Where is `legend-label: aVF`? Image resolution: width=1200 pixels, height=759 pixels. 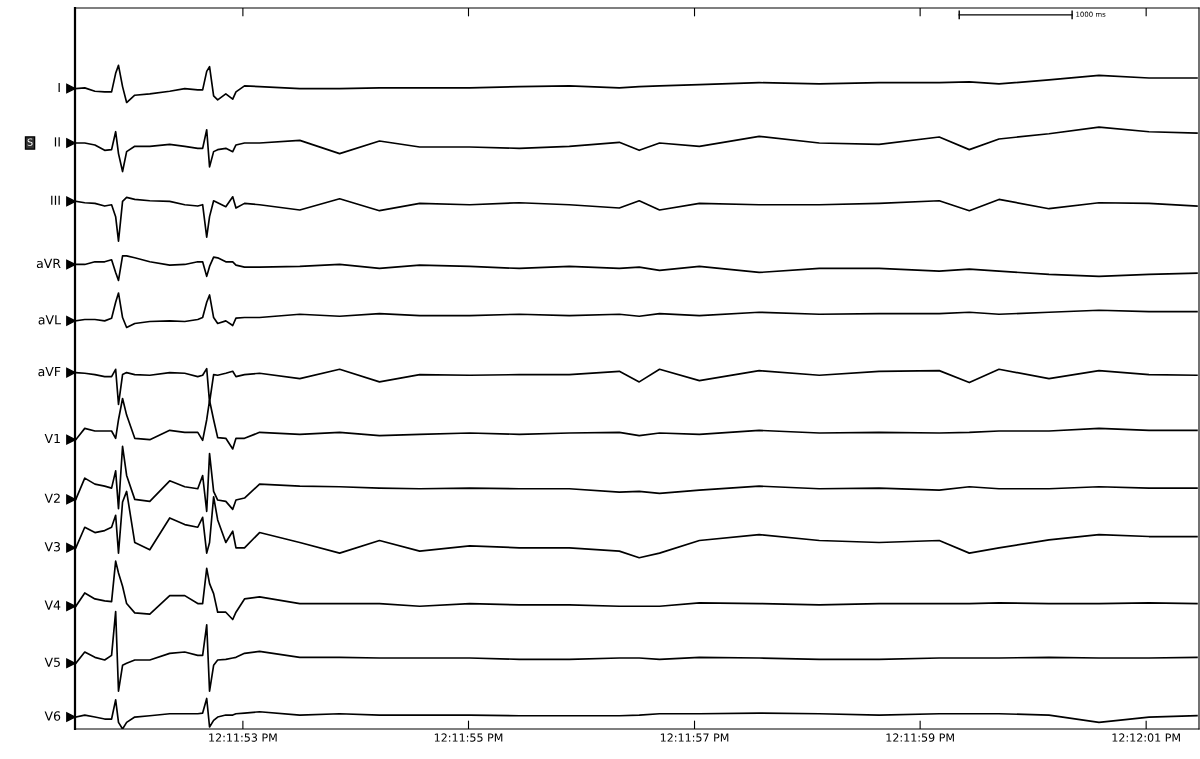 legend-label: aVF is located at coordinates (49, 371).